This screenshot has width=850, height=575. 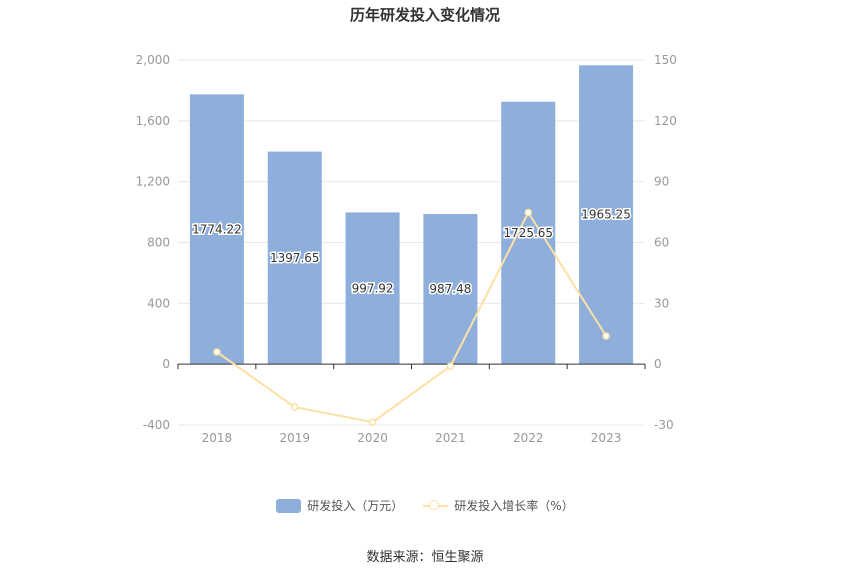 I want to click on y-left-tick-label: 1,600, so click(x=153, y=121).